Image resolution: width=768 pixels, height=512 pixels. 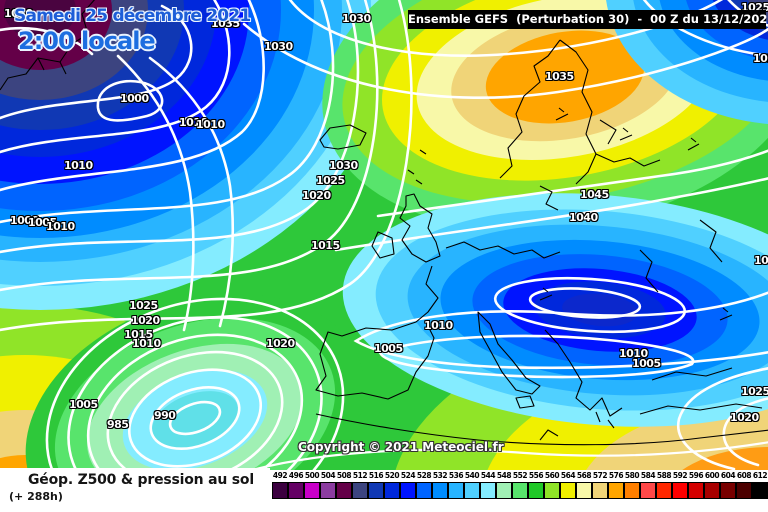 What do you see at coordinates (744, 475) in the screenshot?
I see `legend-value: 608` at bounding box center [744, 475].